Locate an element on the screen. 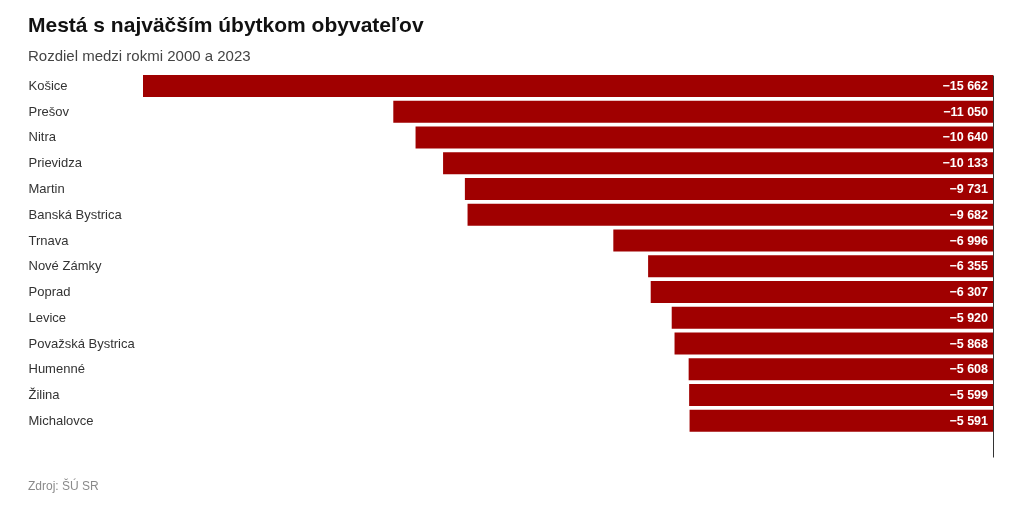 This screenshot has height=525, width=1024. data-label: −6 996 is located at coordinates (969, 240).